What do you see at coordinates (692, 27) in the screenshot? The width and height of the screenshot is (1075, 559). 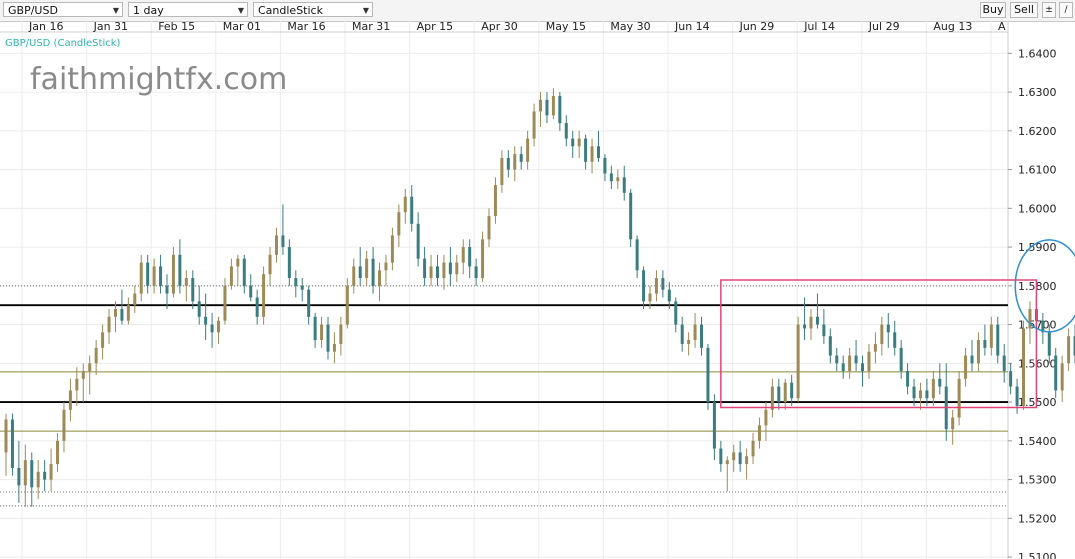 I see `x-tick-label: Jun 14` at bounding box center [692, 27].